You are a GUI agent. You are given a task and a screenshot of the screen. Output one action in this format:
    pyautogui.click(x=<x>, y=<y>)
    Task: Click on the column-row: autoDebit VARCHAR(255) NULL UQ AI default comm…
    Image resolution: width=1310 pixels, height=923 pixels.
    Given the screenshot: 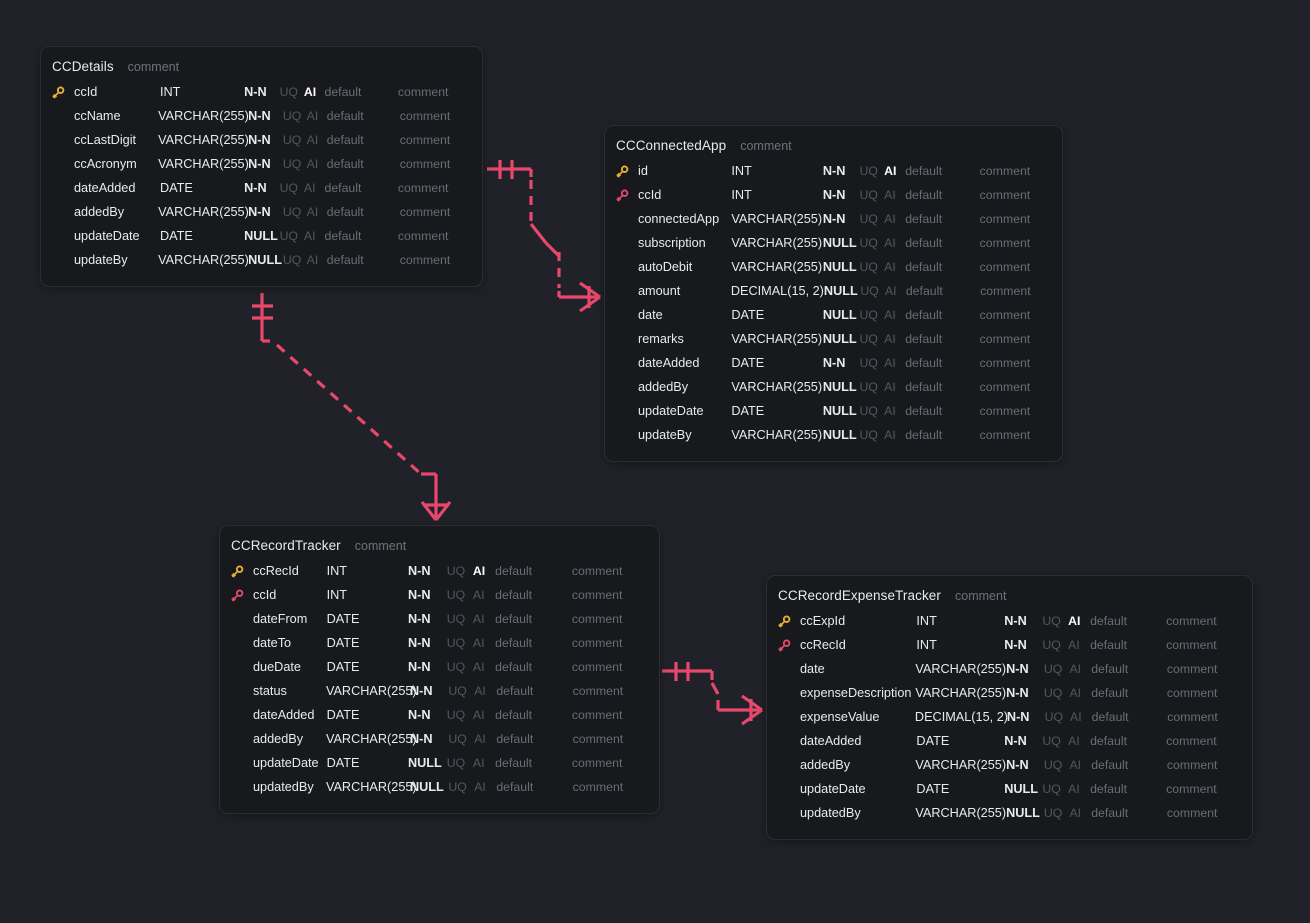 What is the action you would take?
    pyautogui.click(x=833, y=267)
    